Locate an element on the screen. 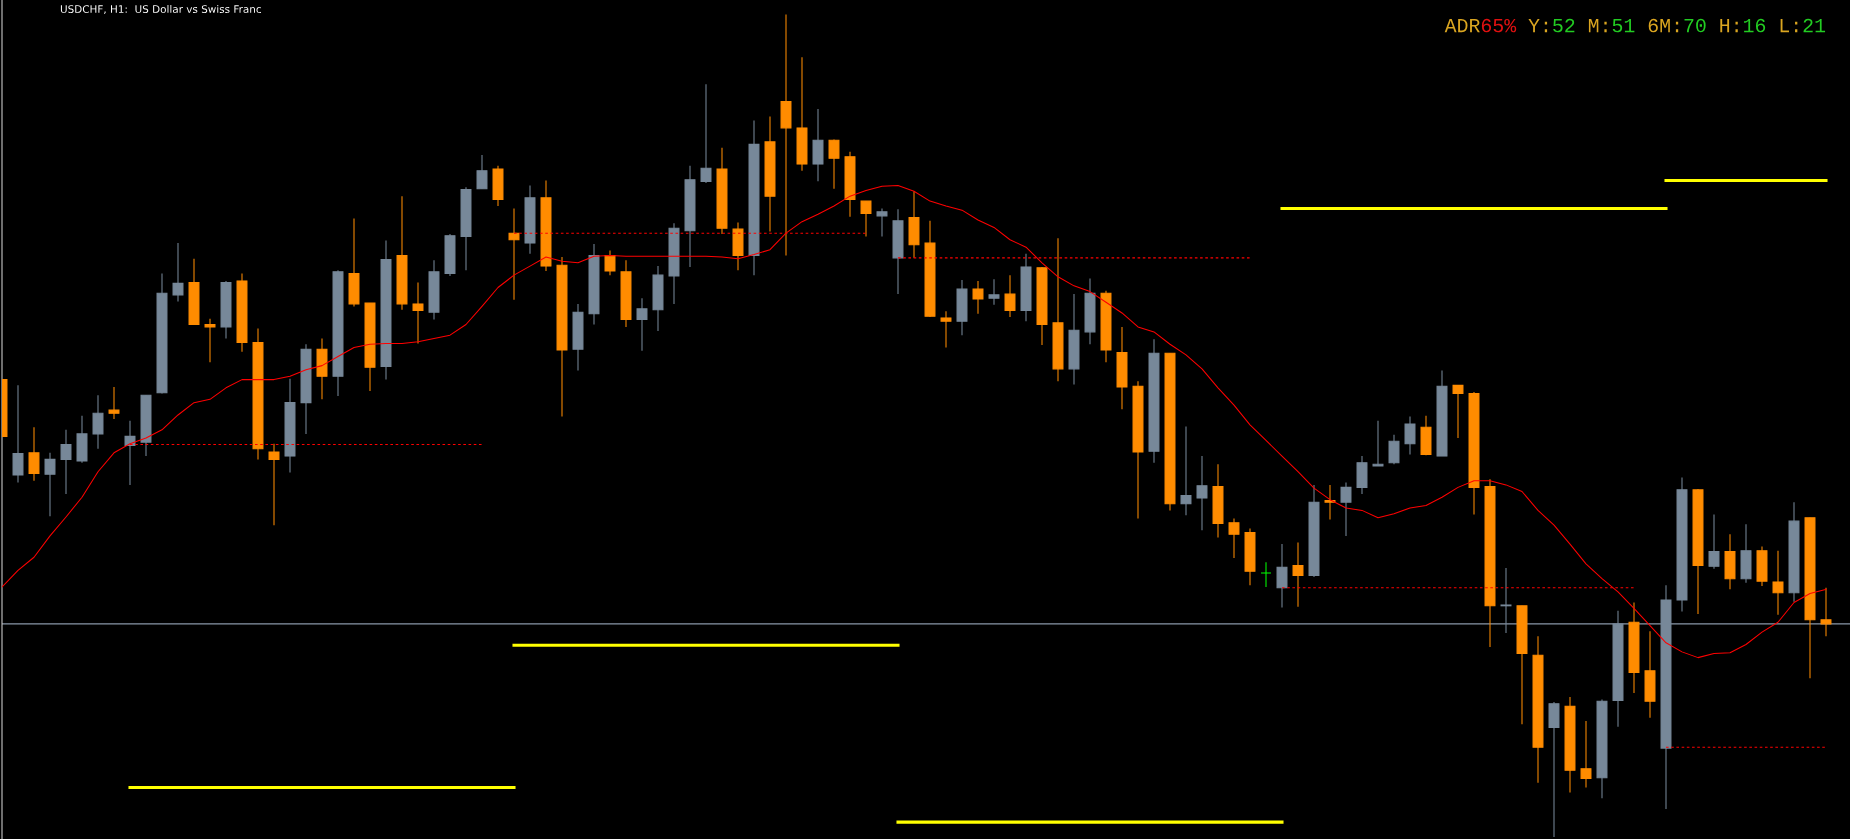 This screenshot has height=839, width=1850. annotation: 70 is located at coordinates (1695, 25).